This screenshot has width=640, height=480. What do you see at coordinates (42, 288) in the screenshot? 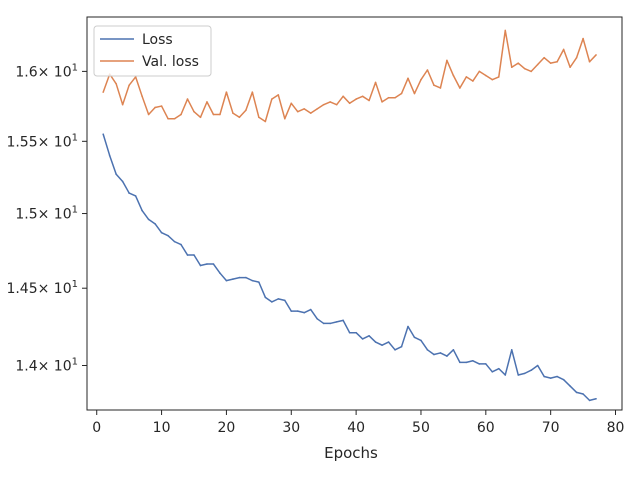
I see `y-tick-label: 1.45× 10¹` at bounding box center [42, 288].